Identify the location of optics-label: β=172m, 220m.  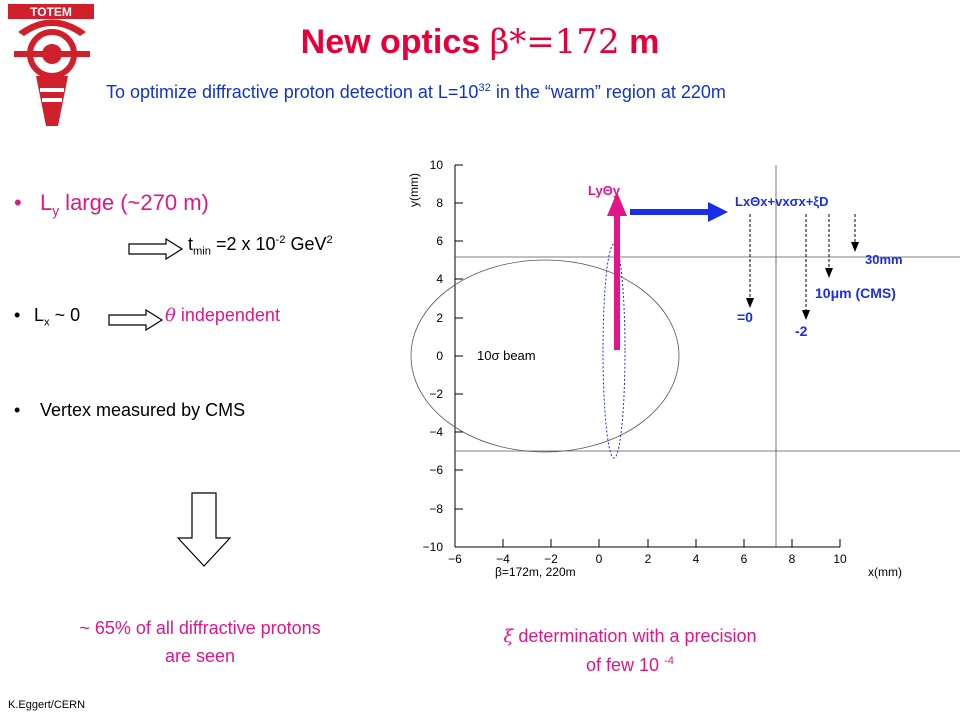
(535, 572).